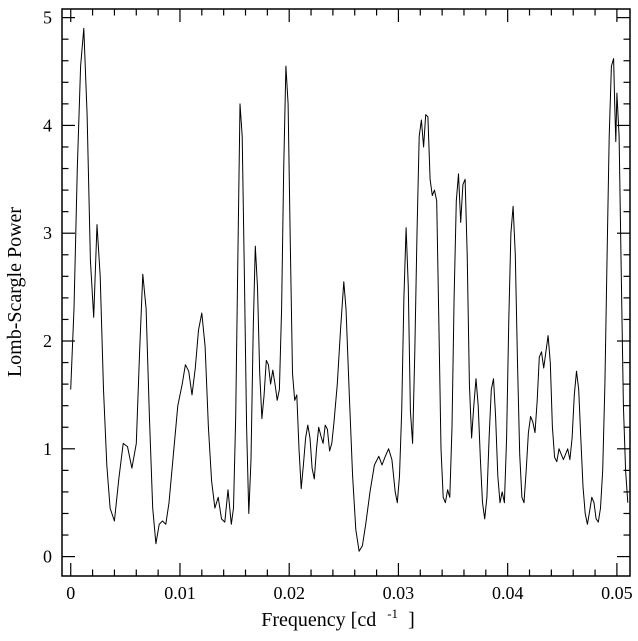 This screenshot has width=638, height=641. What do you see at coordinates (180, 593) in the screenshot?
I see `x-tick-label: 0.01` at bounding box center [180, 593].